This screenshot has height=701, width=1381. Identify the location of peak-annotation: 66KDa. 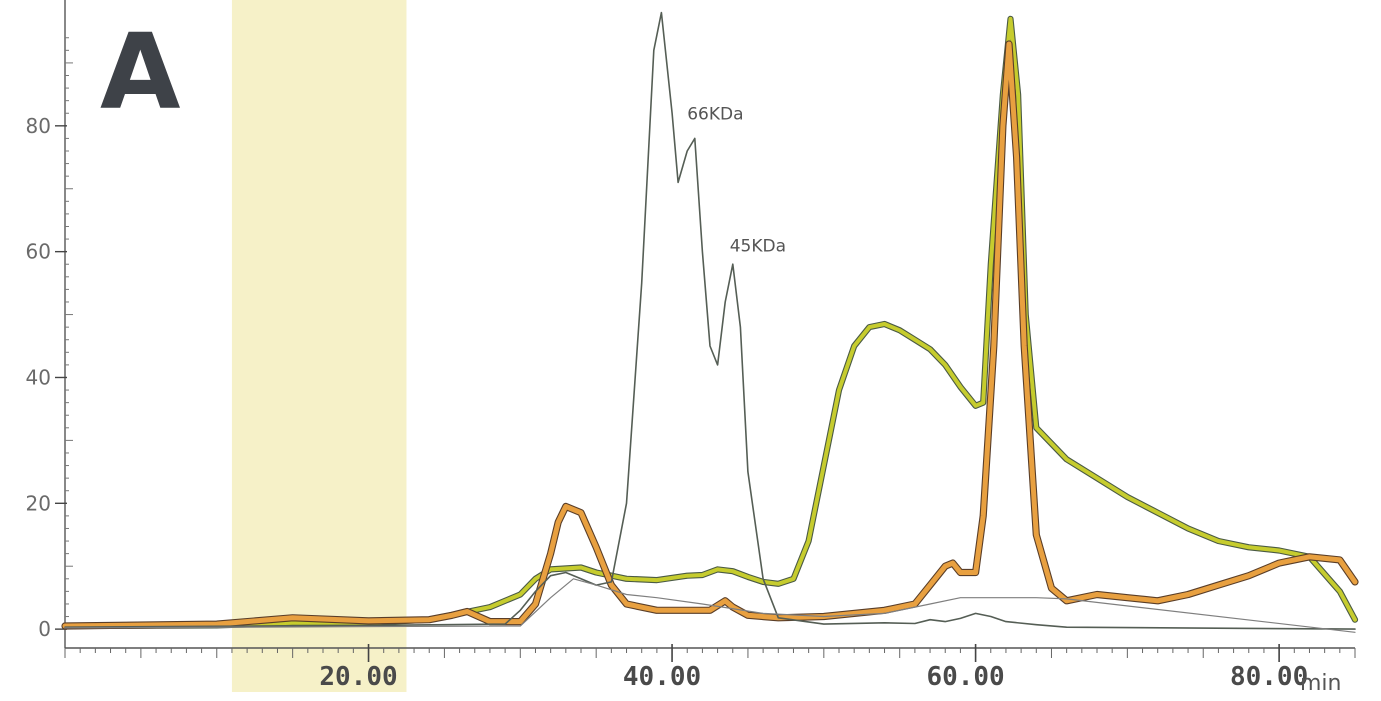
(715, 115).